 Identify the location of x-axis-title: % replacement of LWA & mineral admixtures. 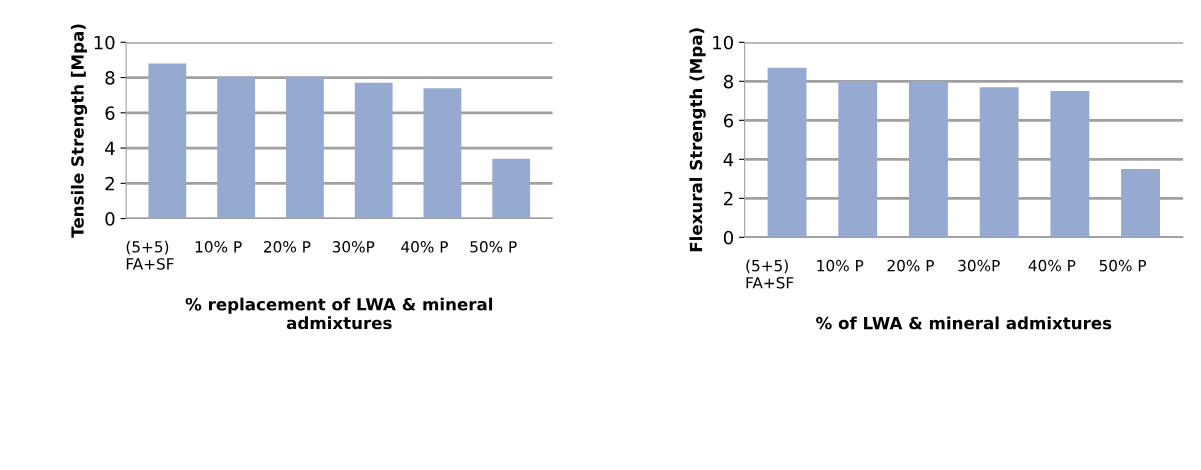
(339, 313).